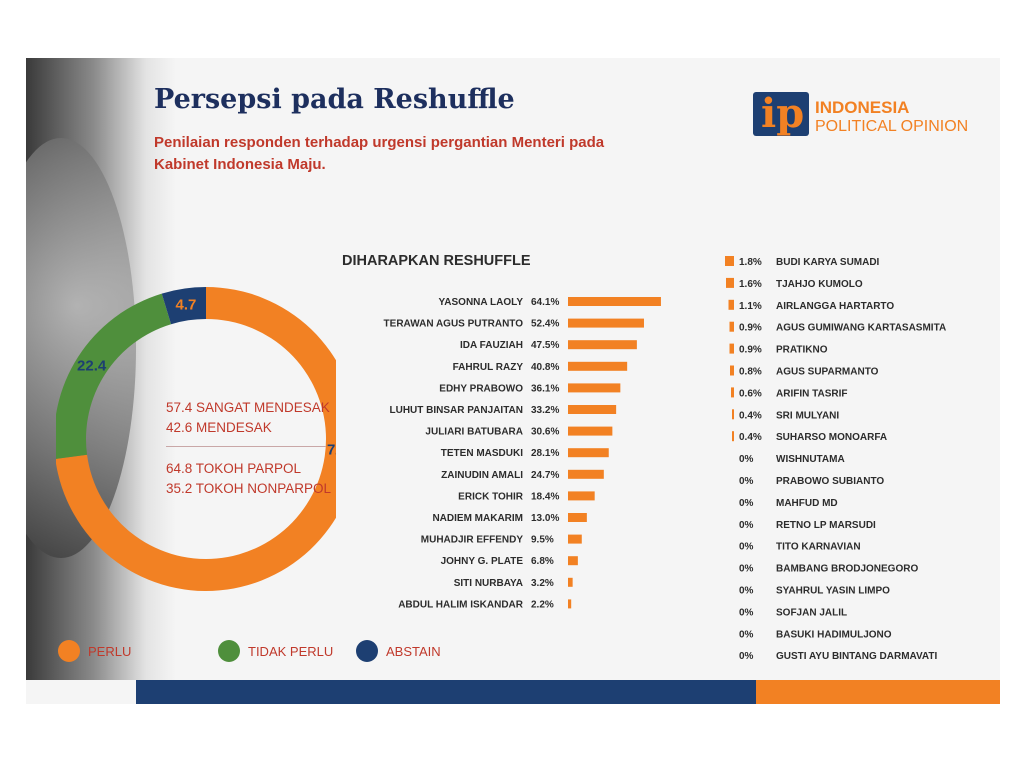  Describe the element at coordinates (234, 468) in the screenshot. I see `note-tokoh-parpol: 64.8 TOKOH PARPOL` at that location.